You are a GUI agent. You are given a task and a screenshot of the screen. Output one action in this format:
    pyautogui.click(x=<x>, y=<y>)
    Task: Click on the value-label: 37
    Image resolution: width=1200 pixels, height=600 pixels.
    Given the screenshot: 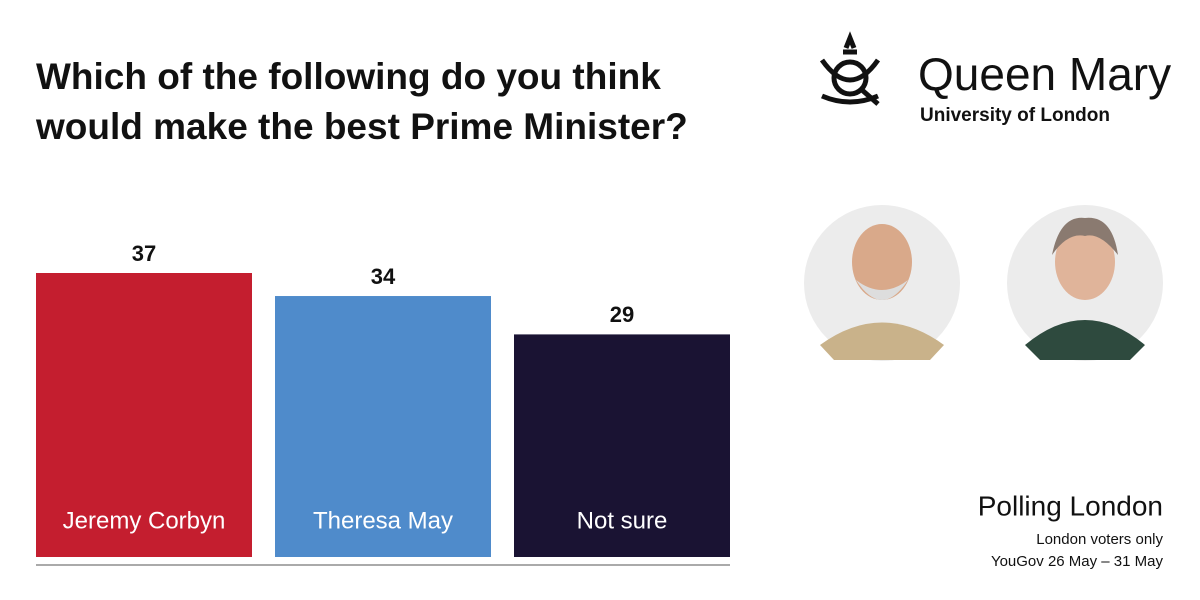 What is the action you would take?
    pyautogui.click(x=144, y=253)
    